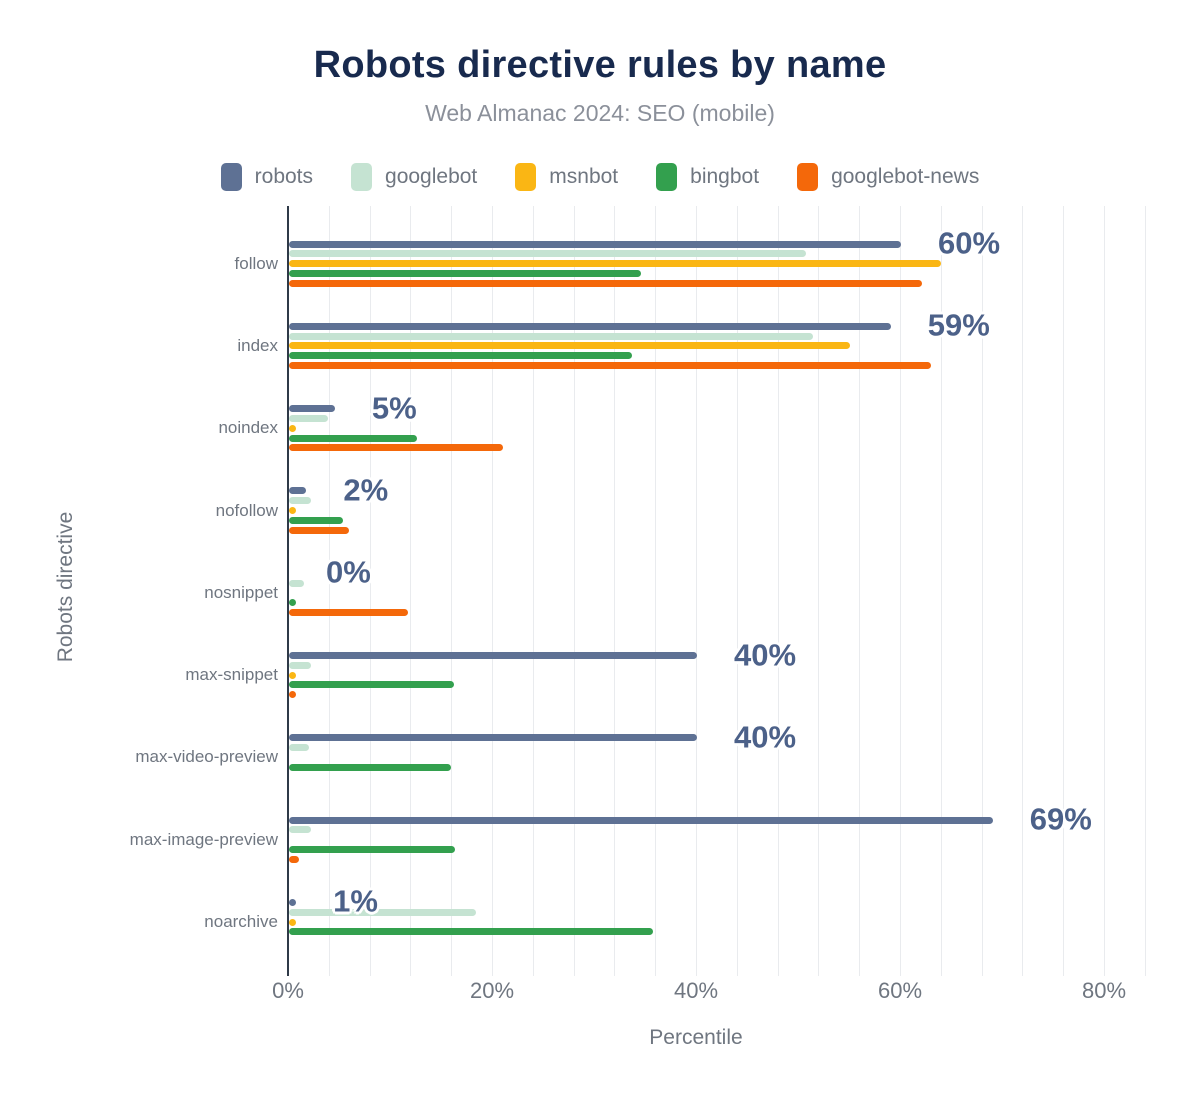 The image size is (1200, 1096). What do you see at coordinates (292, 675) in the screenshot?
I see `bar-msnbot-max-snippet` at bounding box center [292, 675].